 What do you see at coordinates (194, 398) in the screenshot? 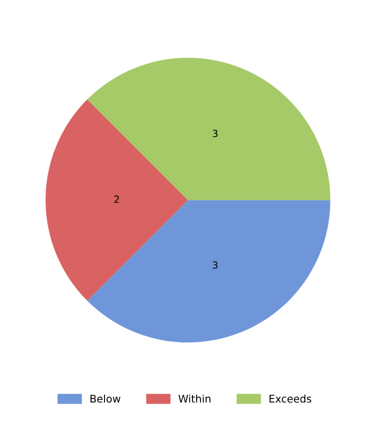
I see `legend-label: Within` at bounding box center [194, 398].